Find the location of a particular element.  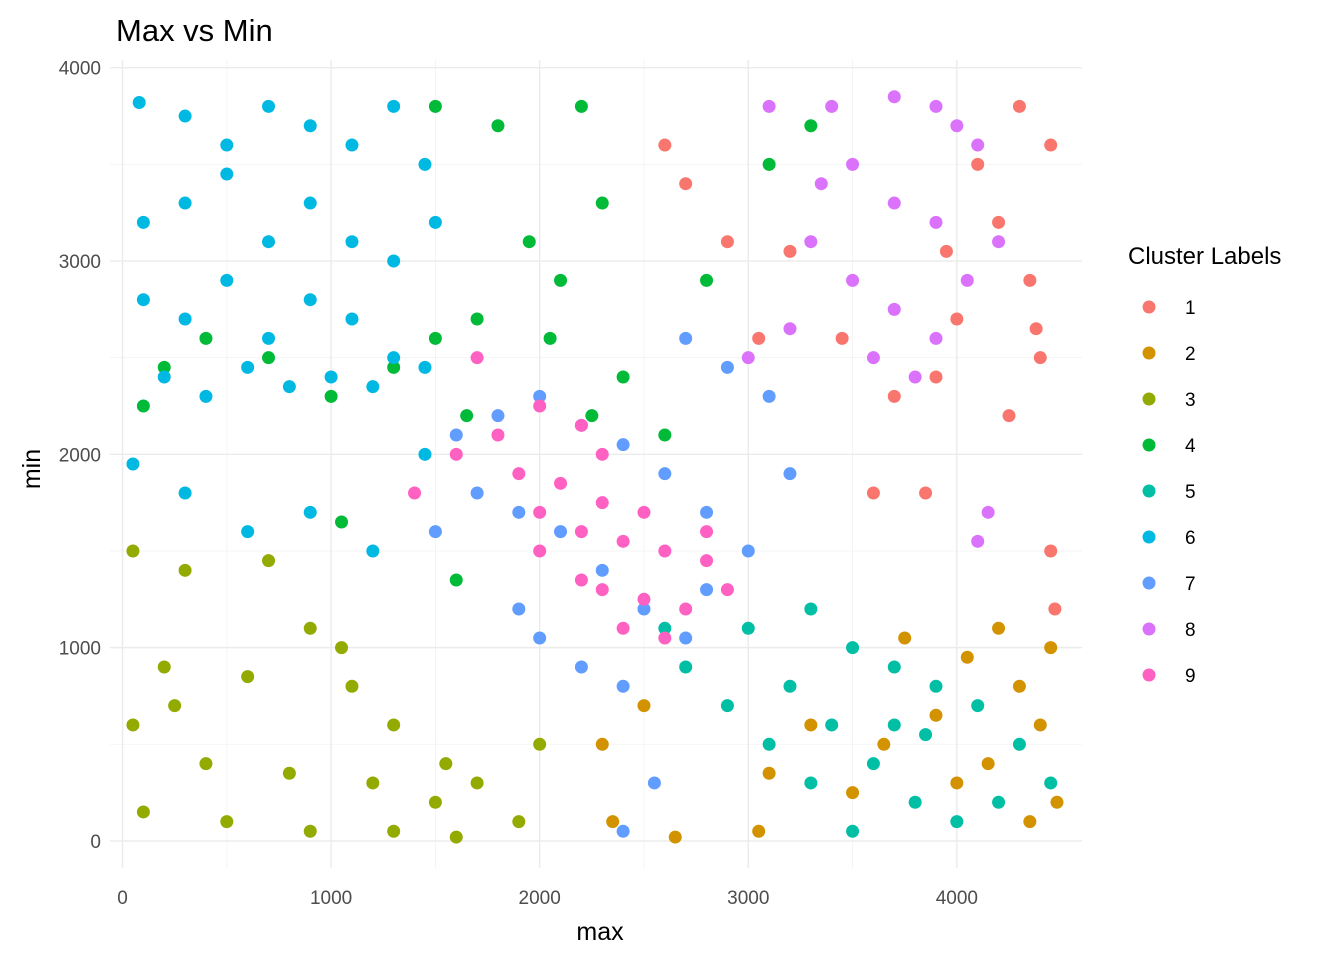

legend: Cluster Labels 1 2 3 4 5 6 7 8 9 is located at coordinates (1204, 465).